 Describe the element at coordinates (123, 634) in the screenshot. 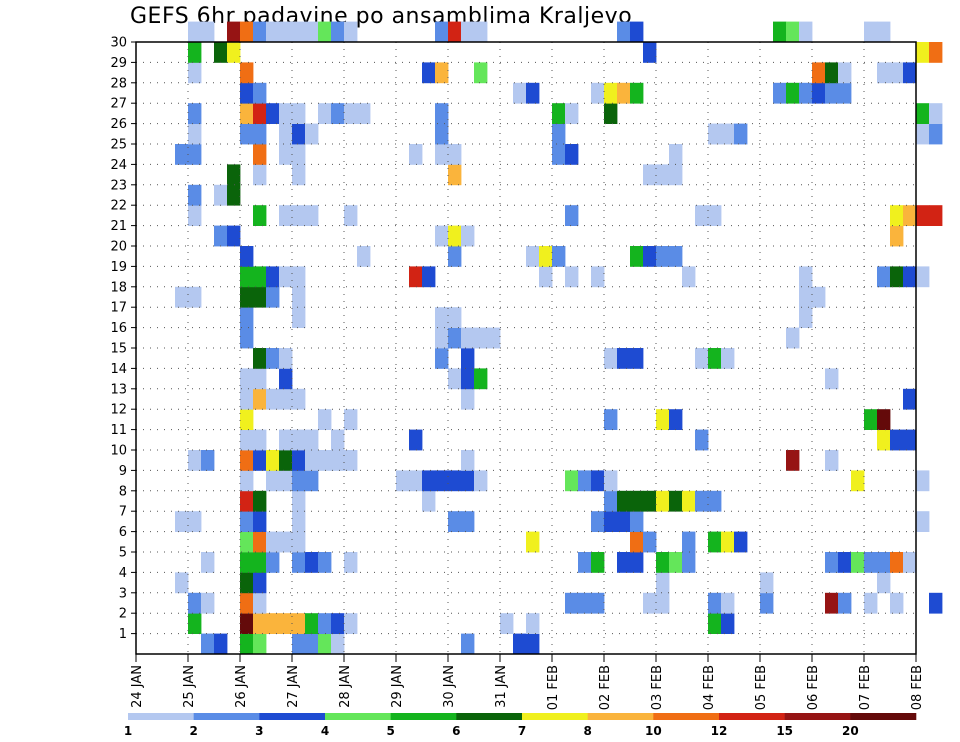

I see `y-tick-label: 1` at that location.